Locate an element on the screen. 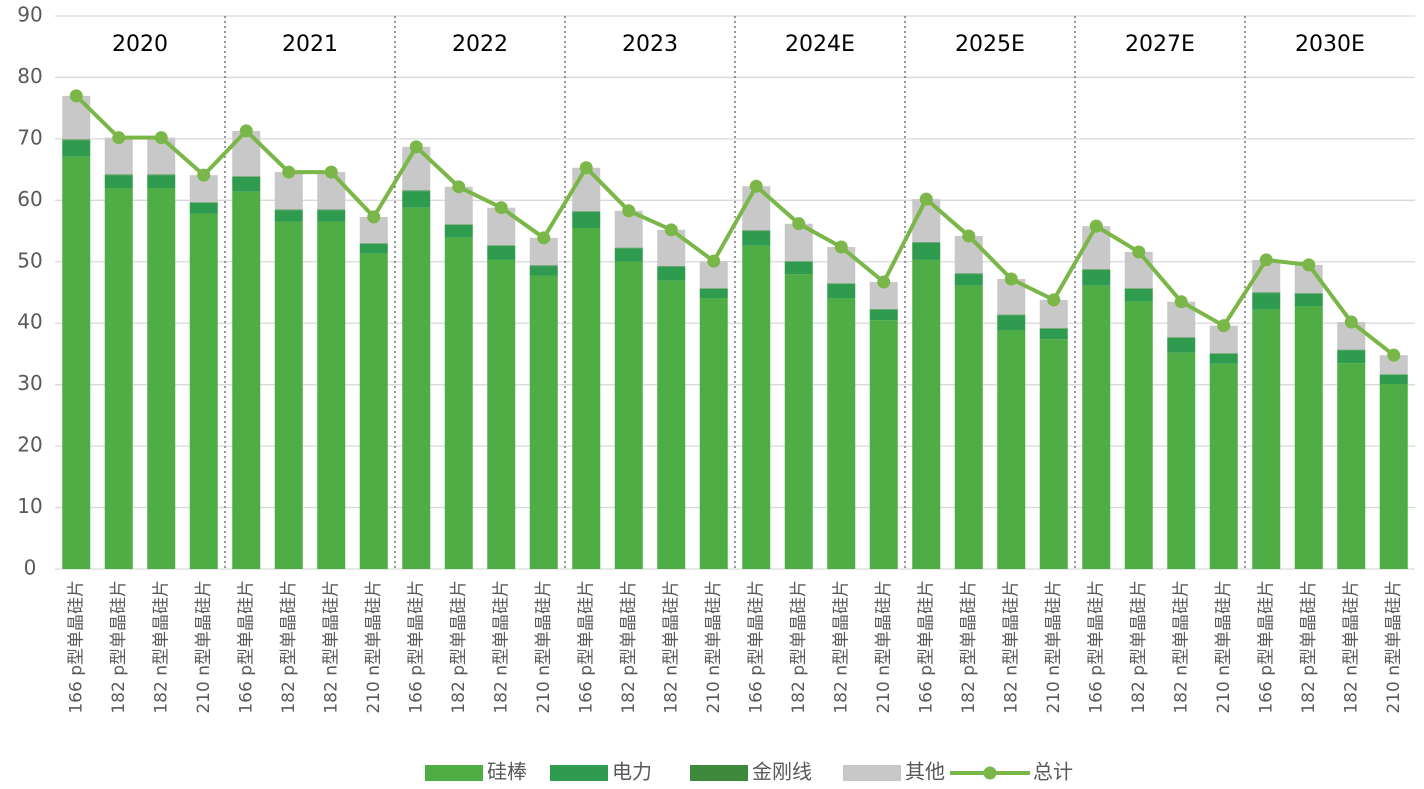 The image size is (1424, 789). group-label: 2021 is located at coordinates (310, 44).